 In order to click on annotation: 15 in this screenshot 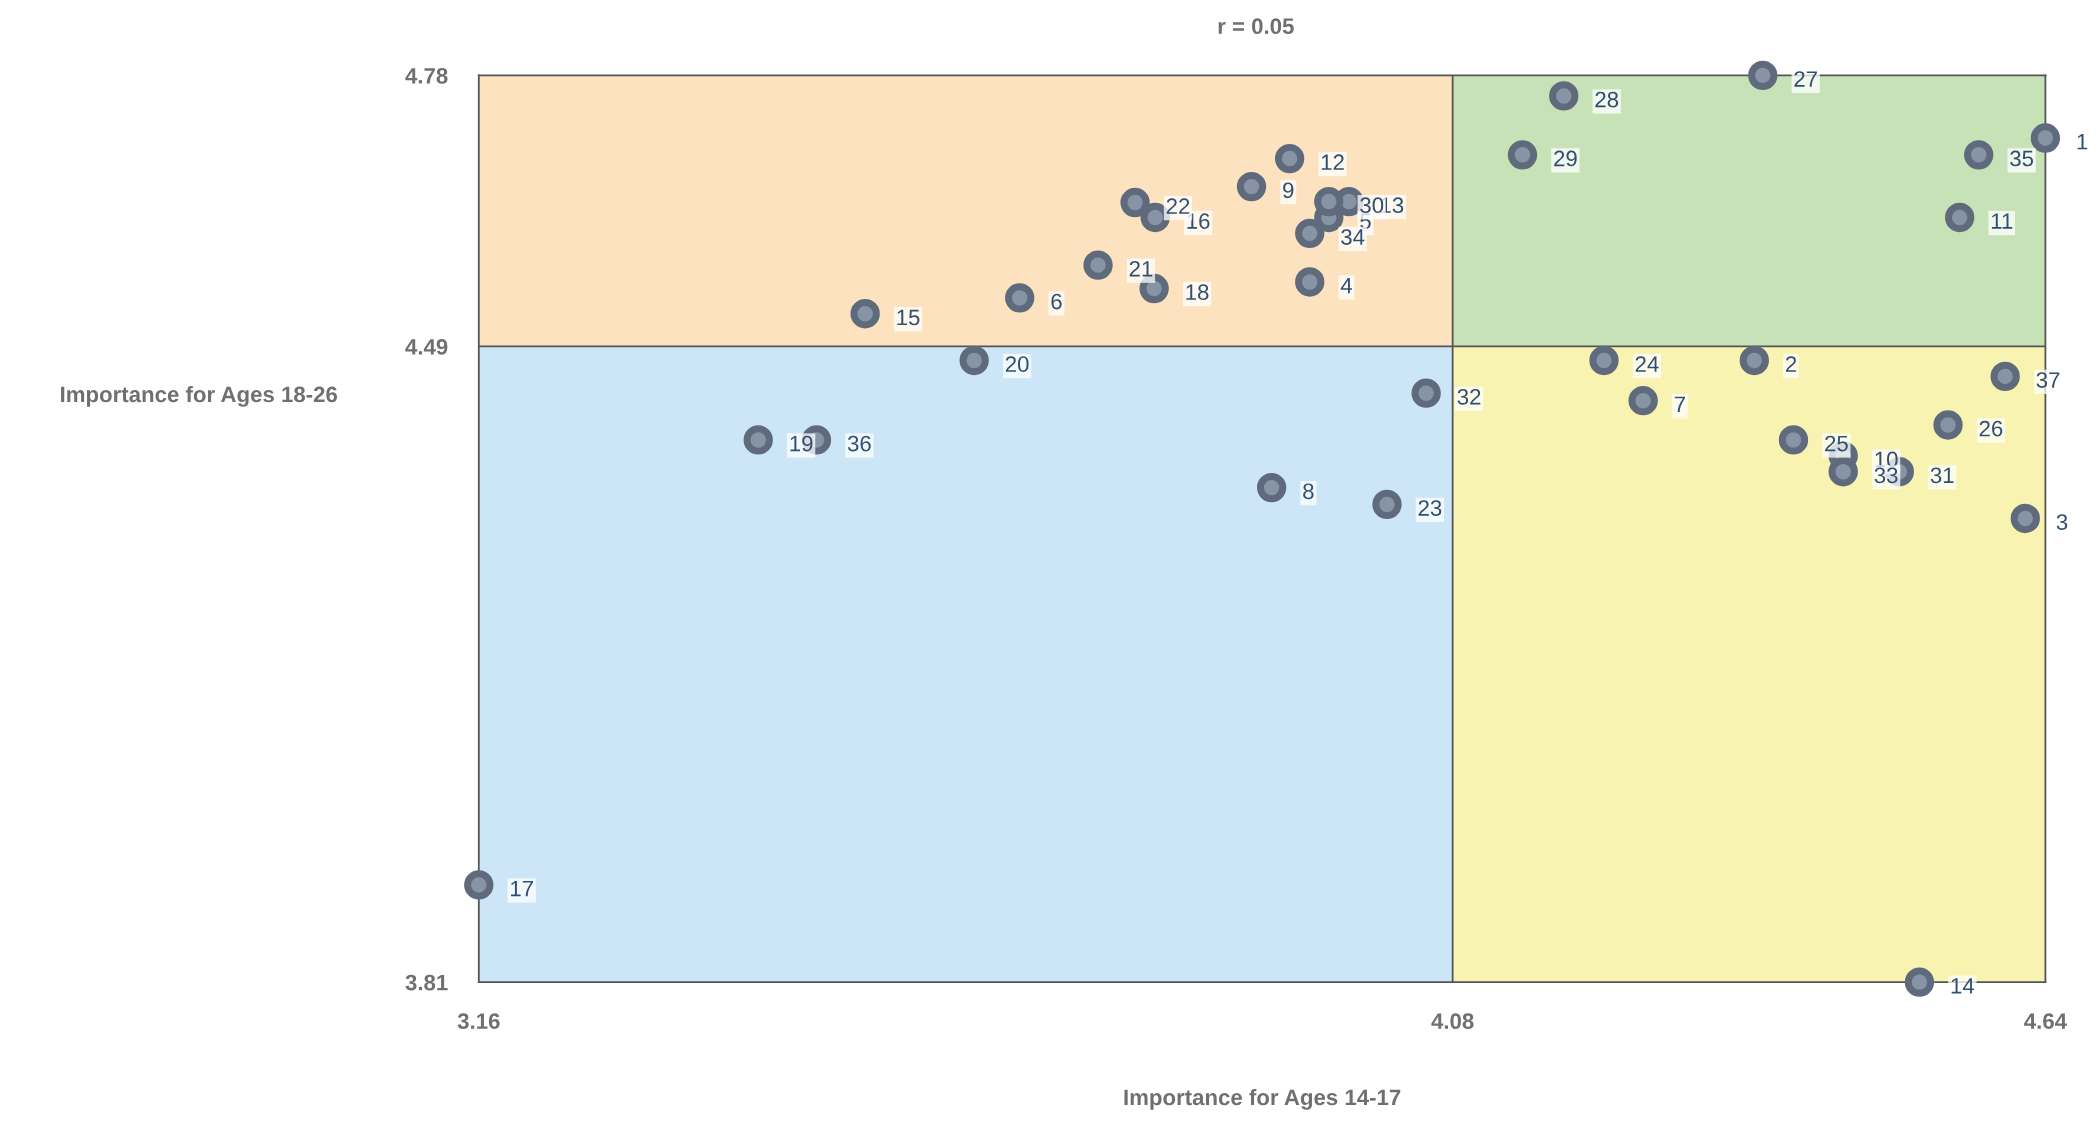, I will do `click(908, 317)`.